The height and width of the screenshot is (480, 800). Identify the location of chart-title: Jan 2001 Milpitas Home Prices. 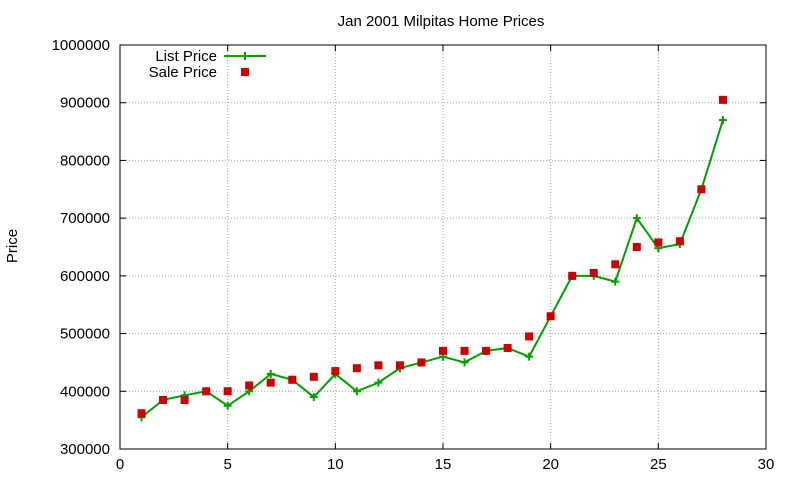
(441, 21).